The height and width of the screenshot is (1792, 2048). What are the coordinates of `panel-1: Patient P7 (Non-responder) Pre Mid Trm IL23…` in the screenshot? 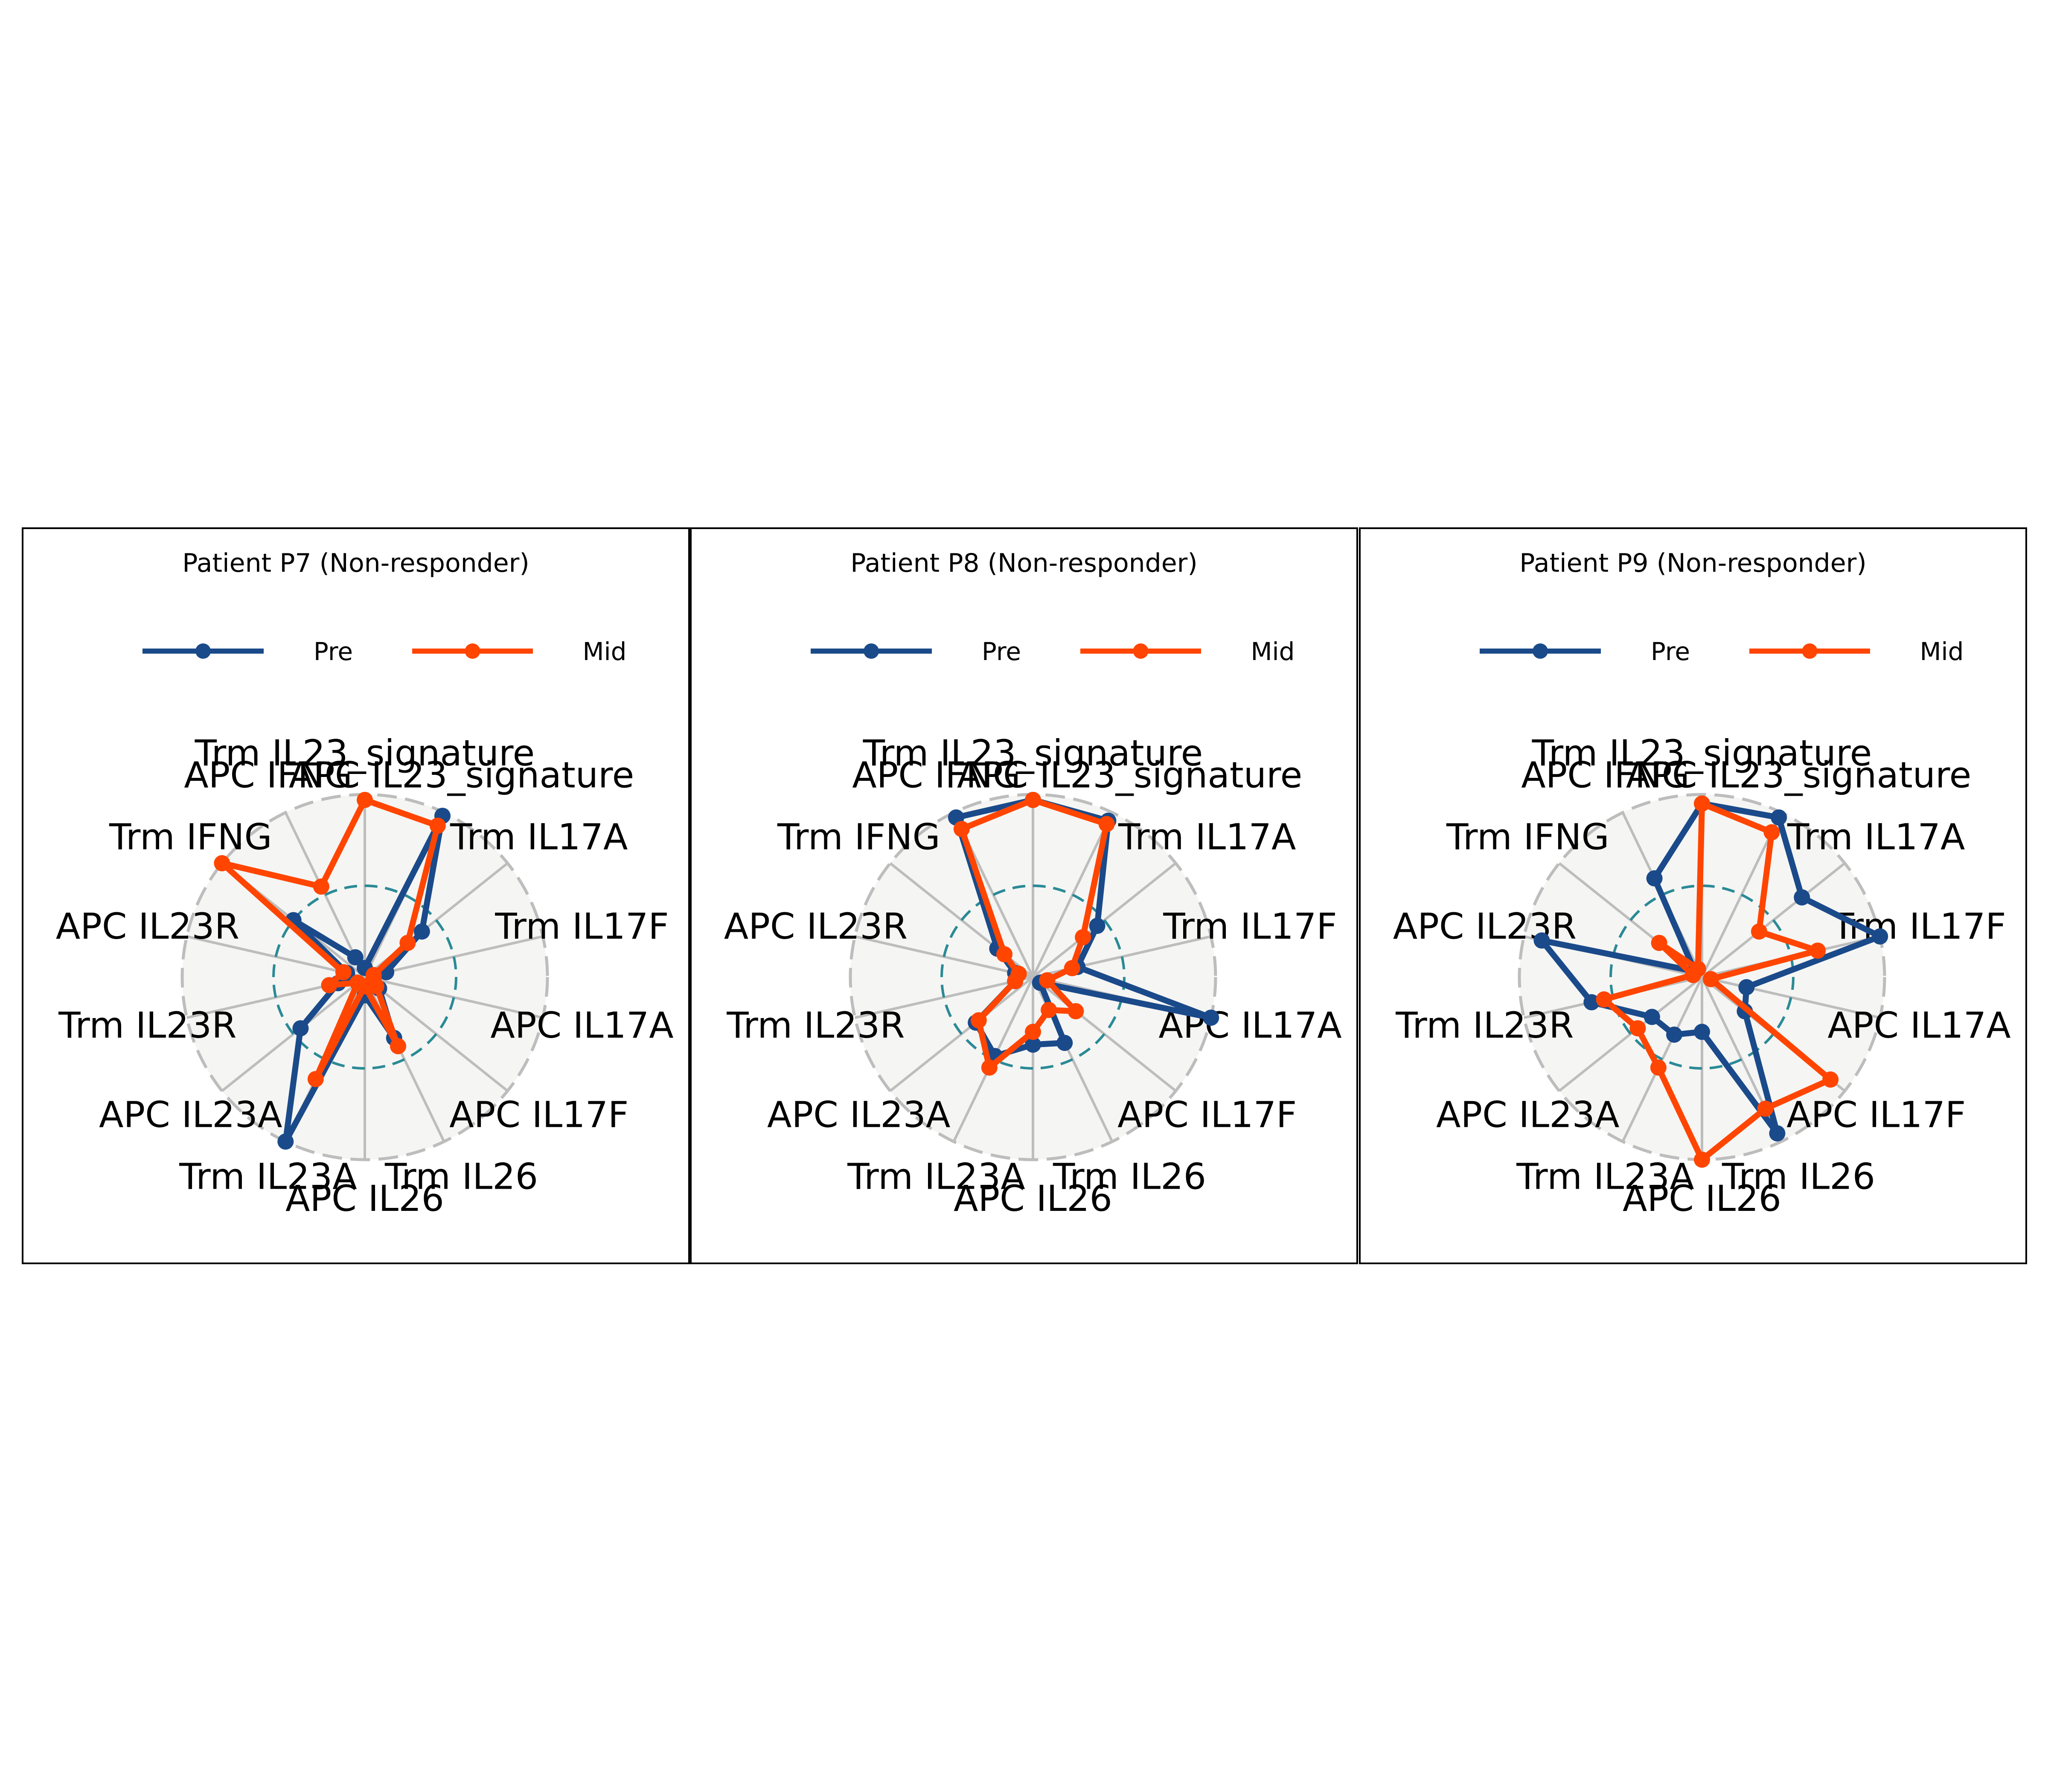 It's located at (356, 896).